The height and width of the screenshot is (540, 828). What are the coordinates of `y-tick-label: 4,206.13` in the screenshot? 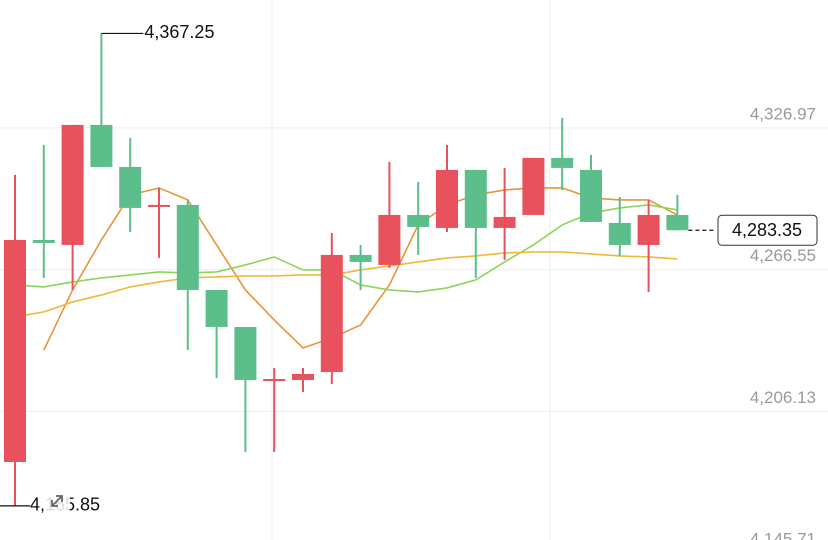 It's located at (783, 397).